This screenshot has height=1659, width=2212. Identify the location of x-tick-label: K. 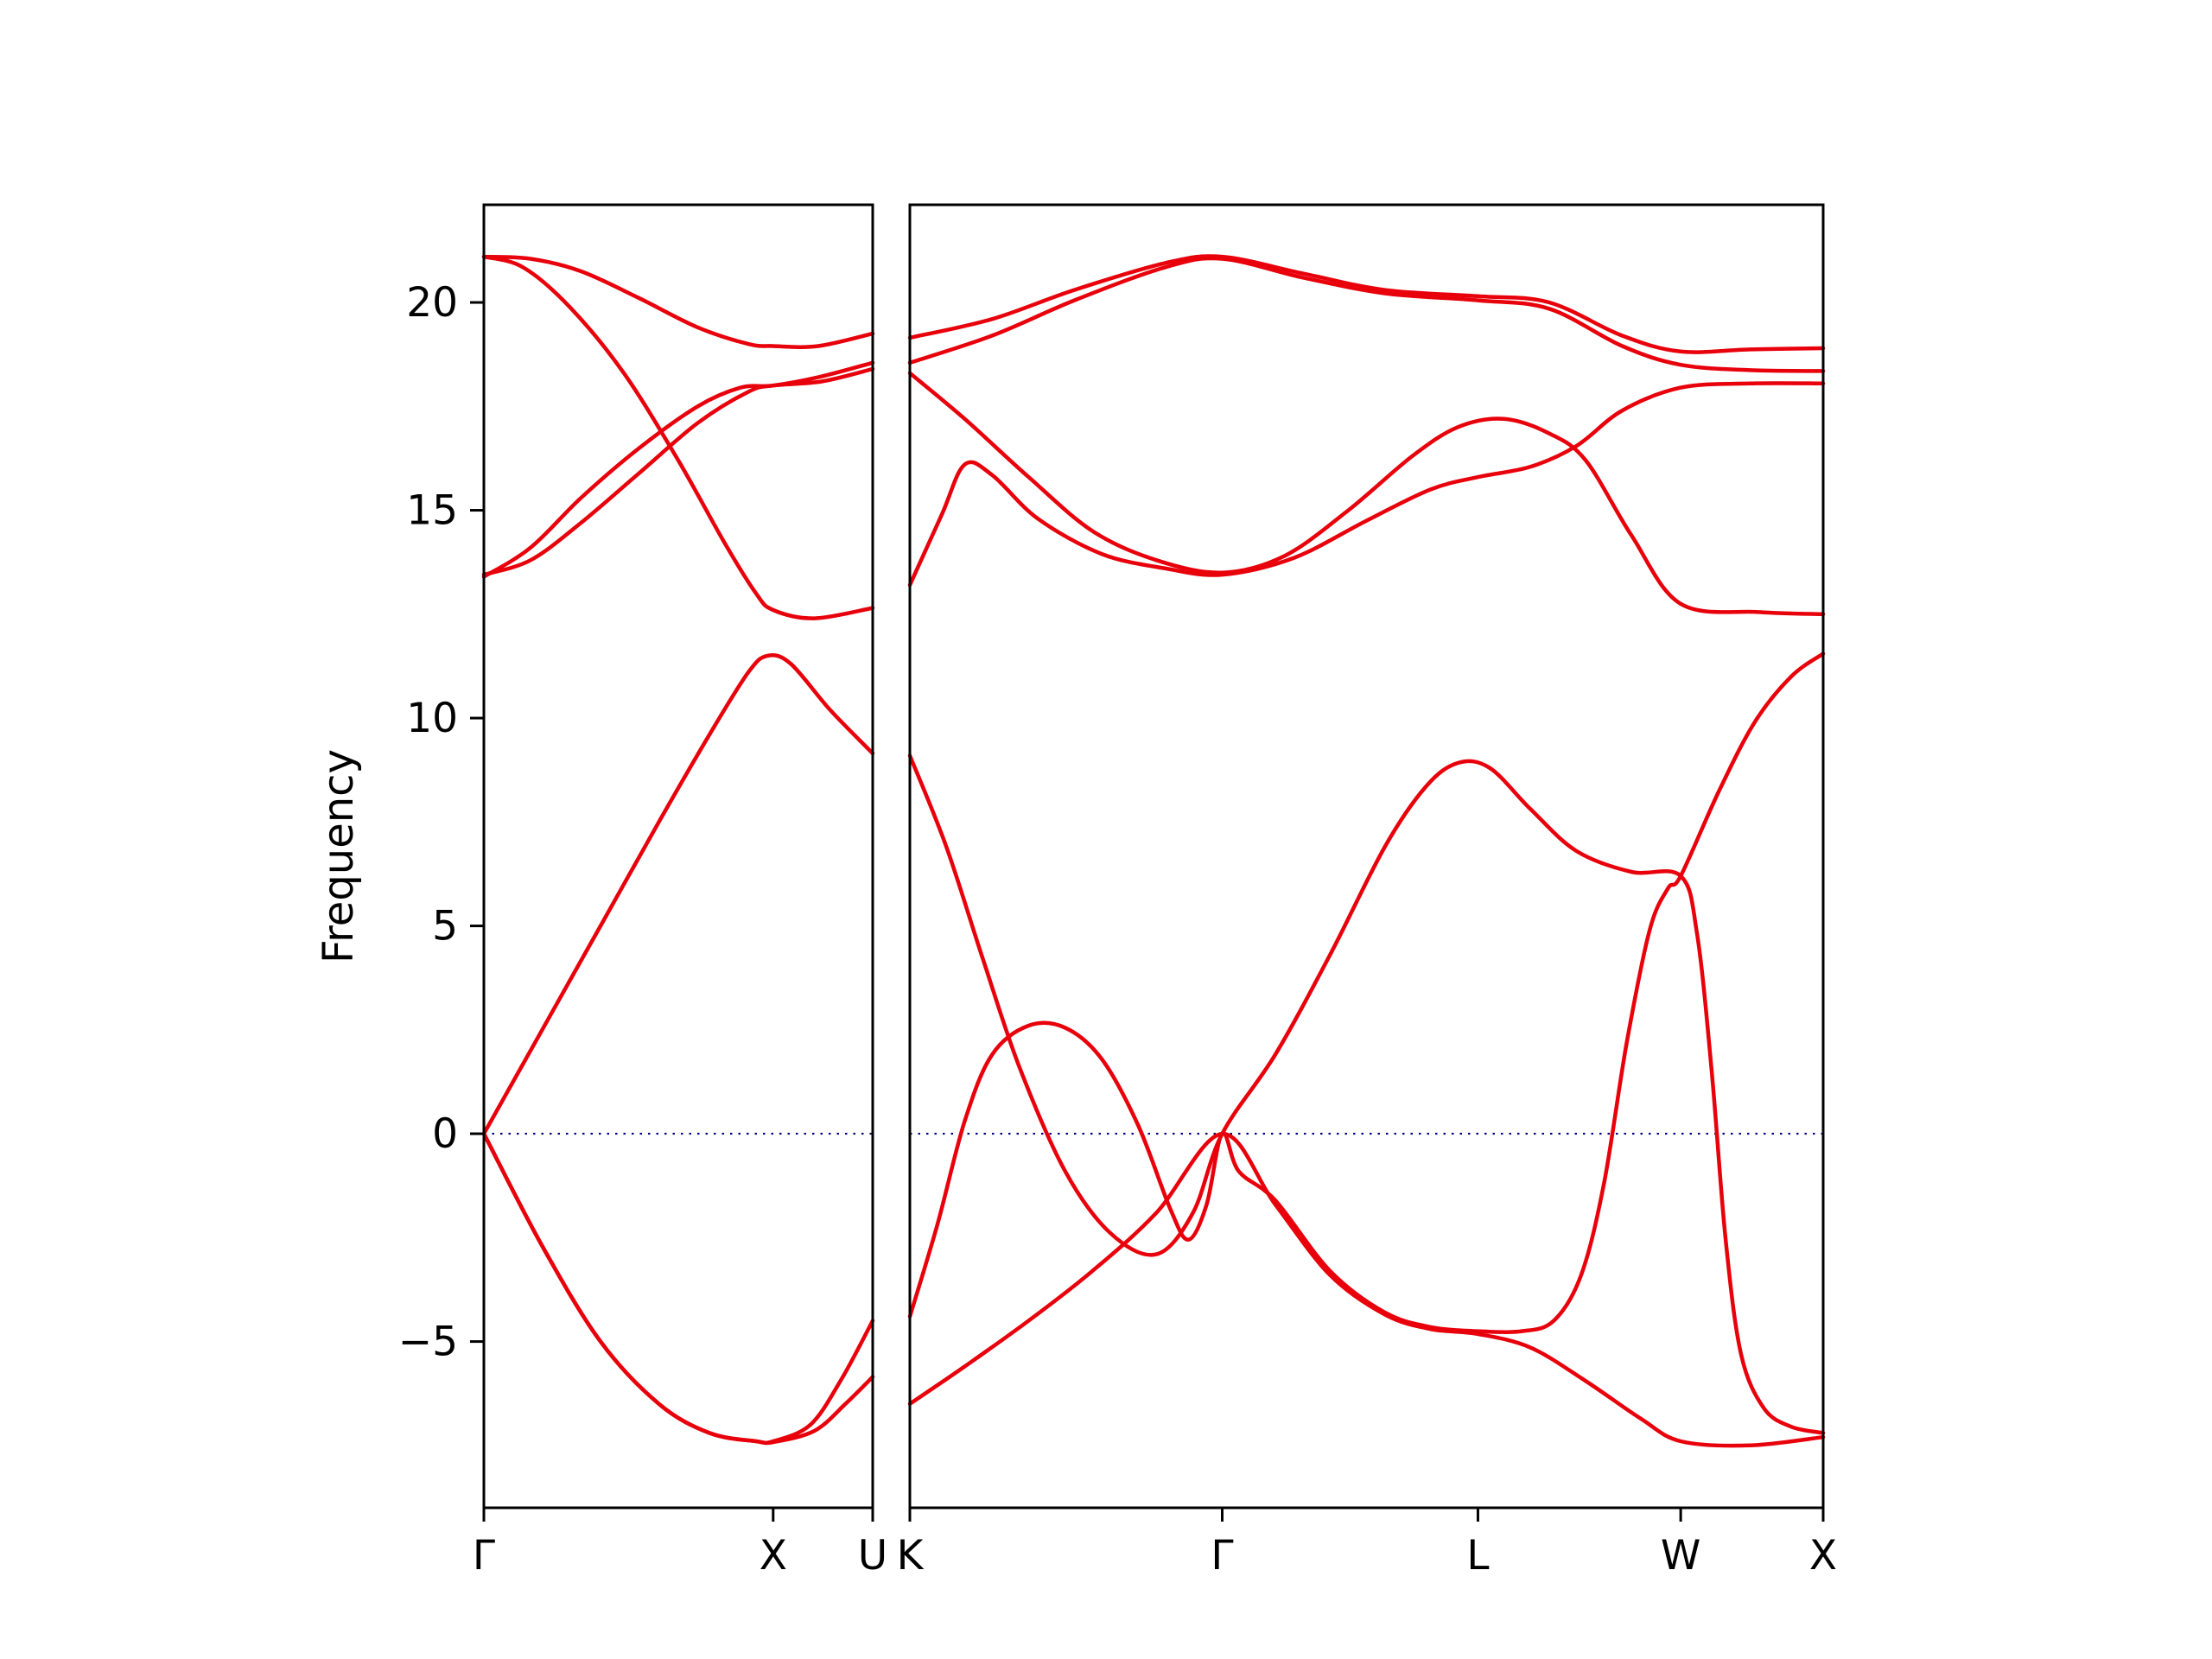
(911, 1556).